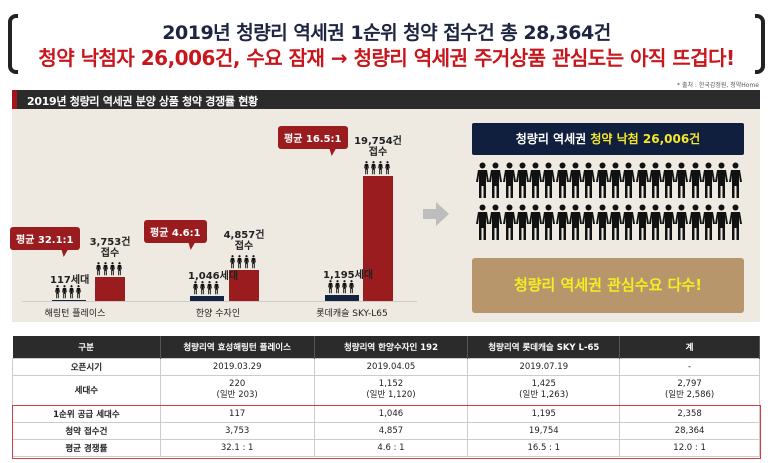 The image size is (773, 463). What do you see at coordinates (86, 347) in the screenshot?
I see `table-header: 구분` at bounding box center [86, 347].